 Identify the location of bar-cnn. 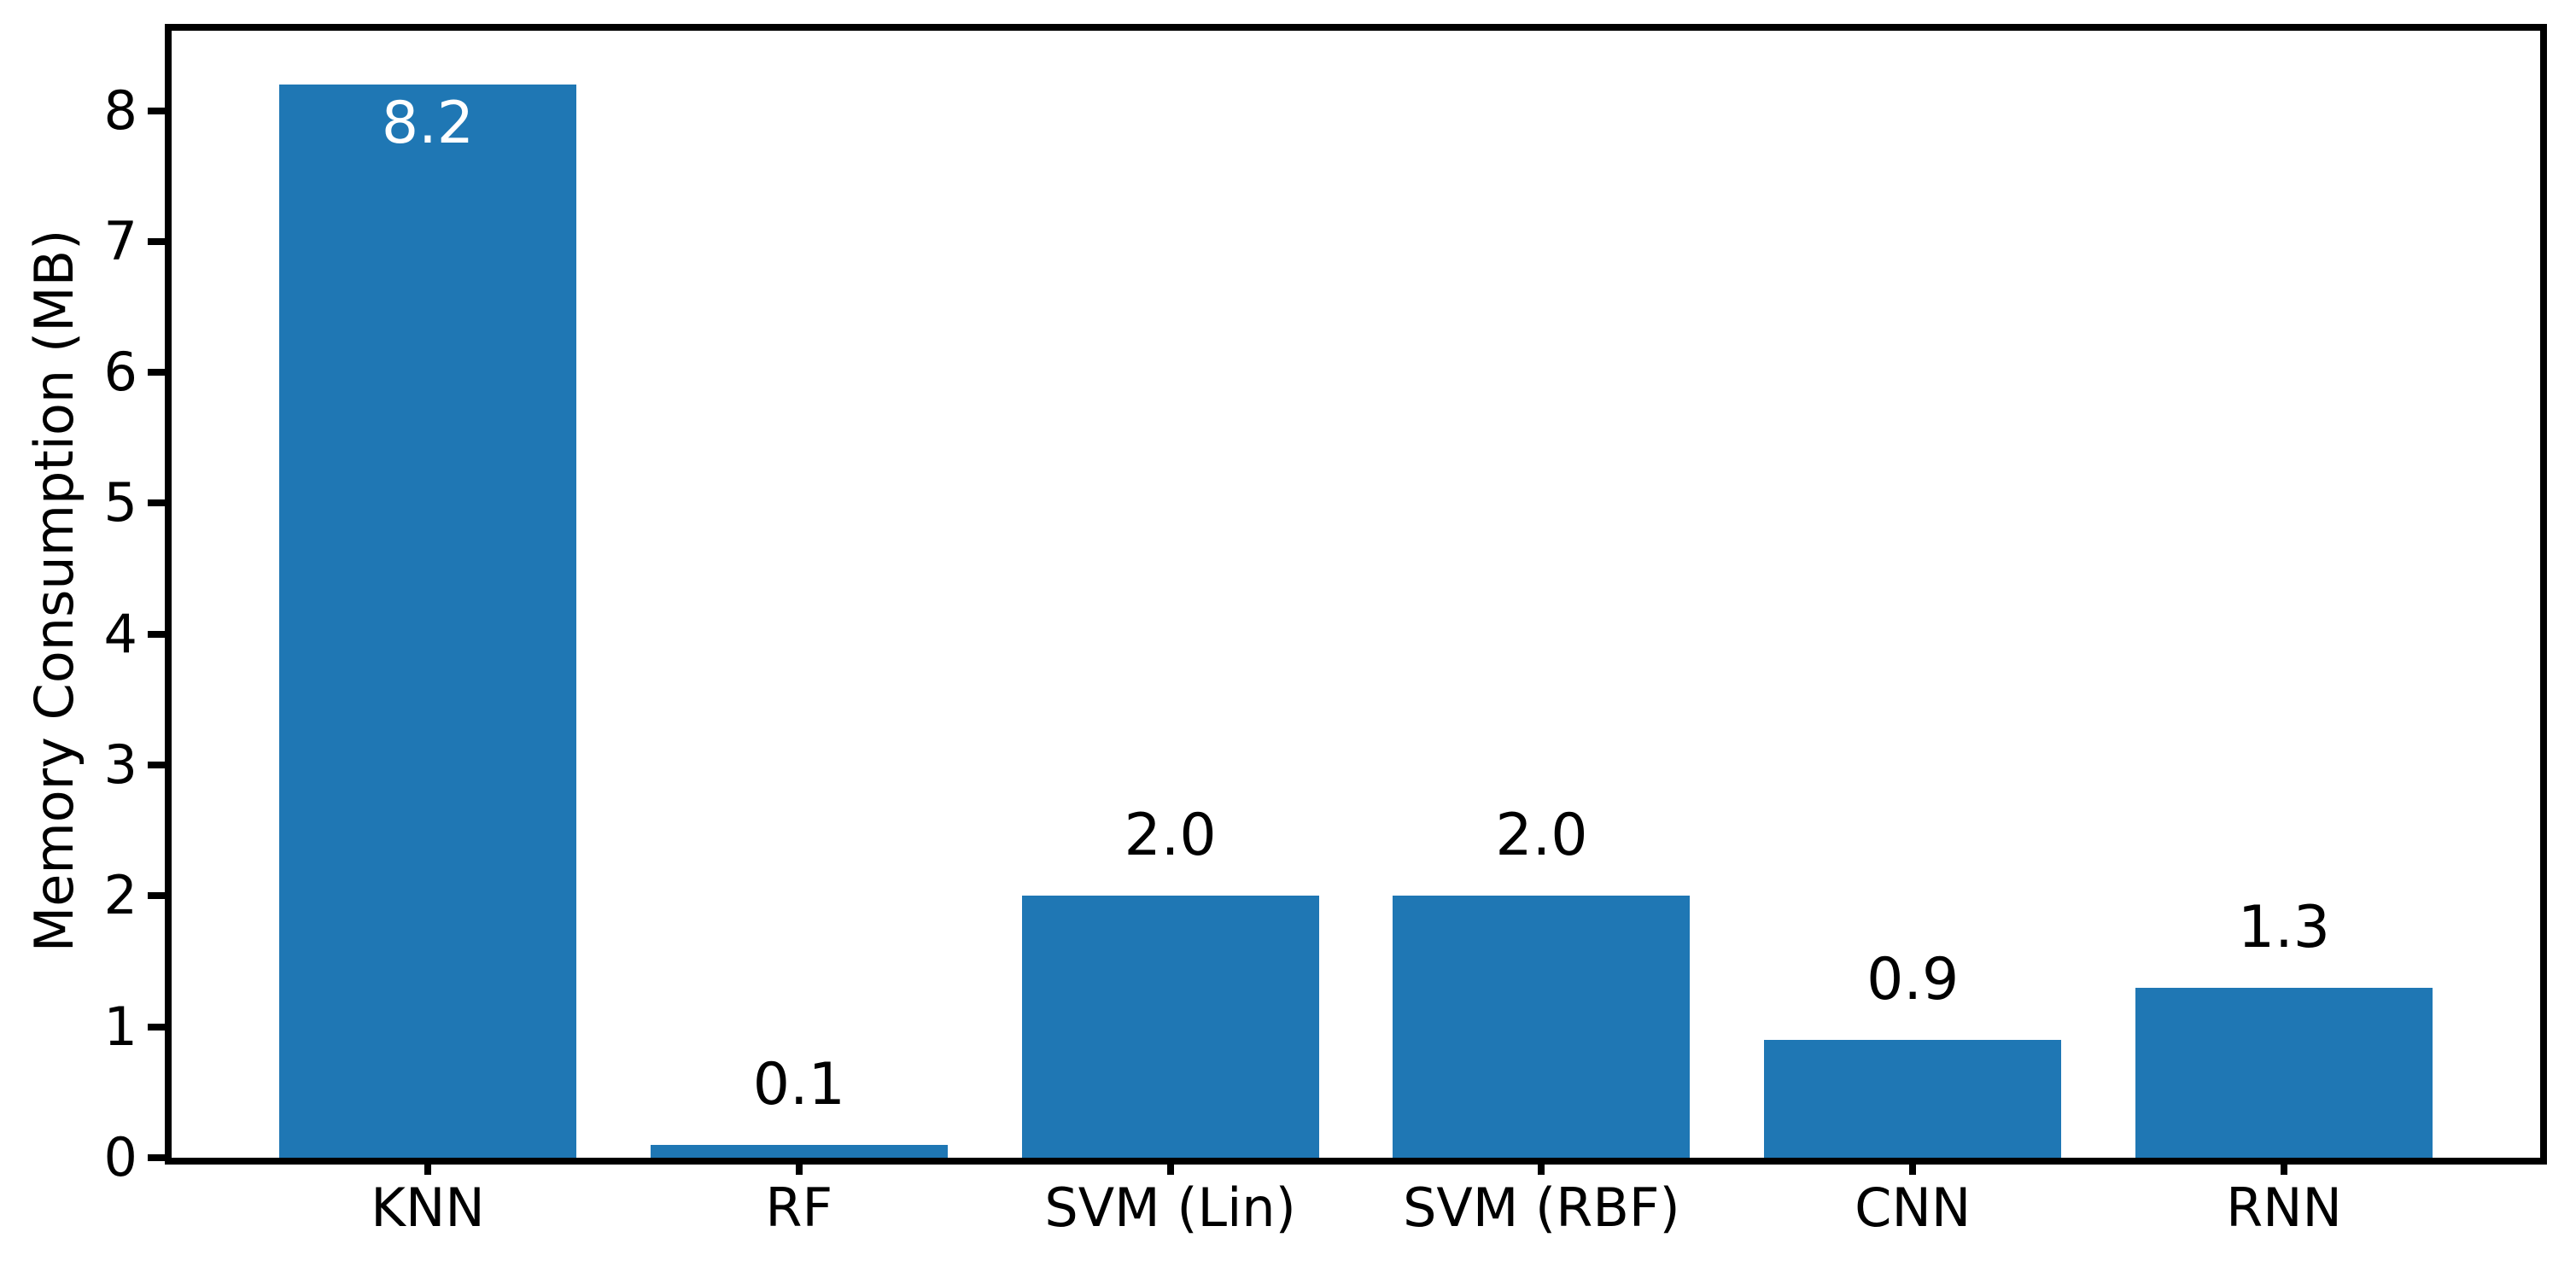
(1913, 1099).